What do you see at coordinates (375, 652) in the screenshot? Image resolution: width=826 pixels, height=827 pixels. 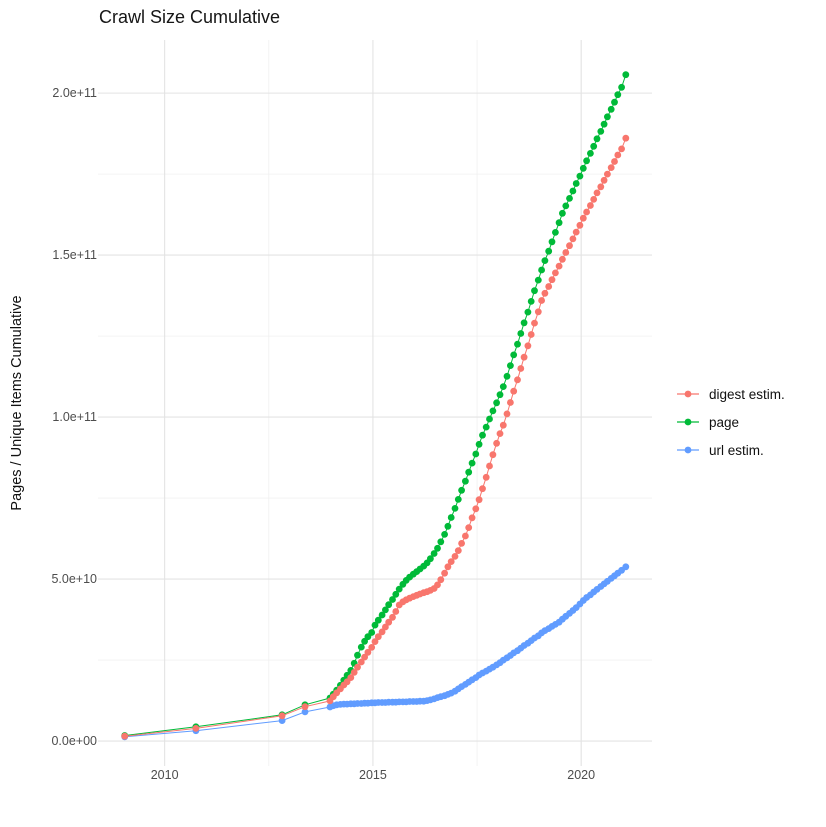 I see `series-line-url-estim-` at bounding box center [375, 652].